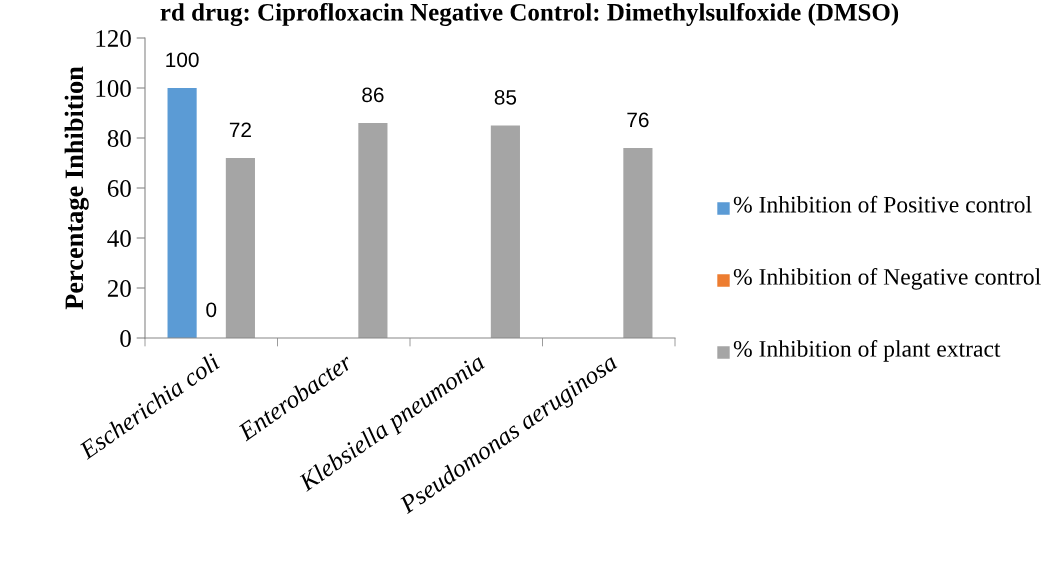  Describe the element at coordinates (113, 38) in the screenshot. I see `y-tick-label: 120` at that location.